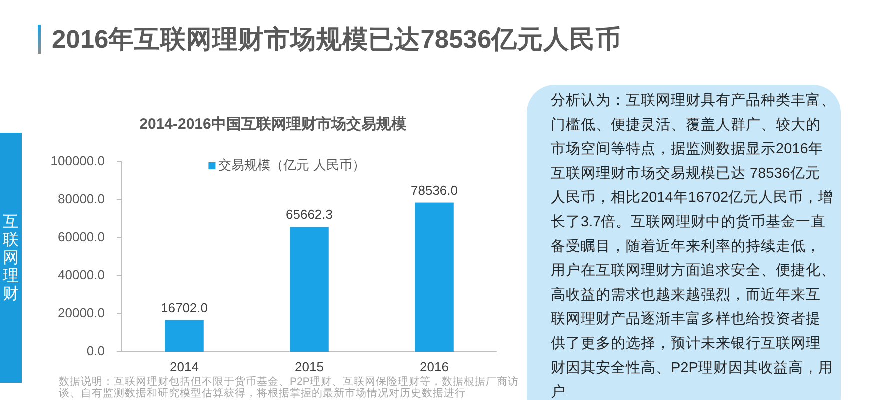 The width and height of the screenshot is (889, 400). Describe the element at coordinates (81, 312) in the screenshot. I see `y-tick-label: 20000.0` at that location.